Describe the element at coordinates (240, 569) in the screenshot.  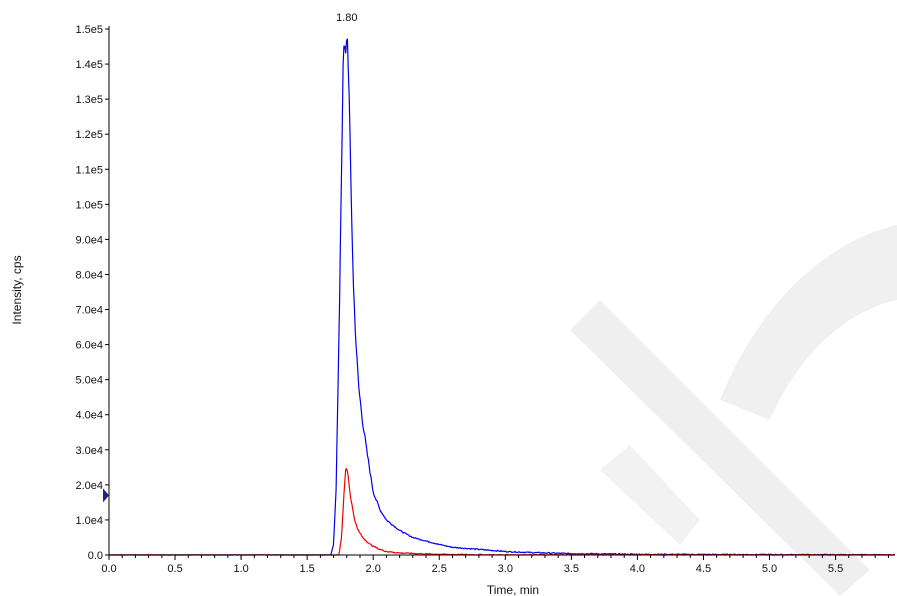
I see `x-tick-label: 1.0` at that location.